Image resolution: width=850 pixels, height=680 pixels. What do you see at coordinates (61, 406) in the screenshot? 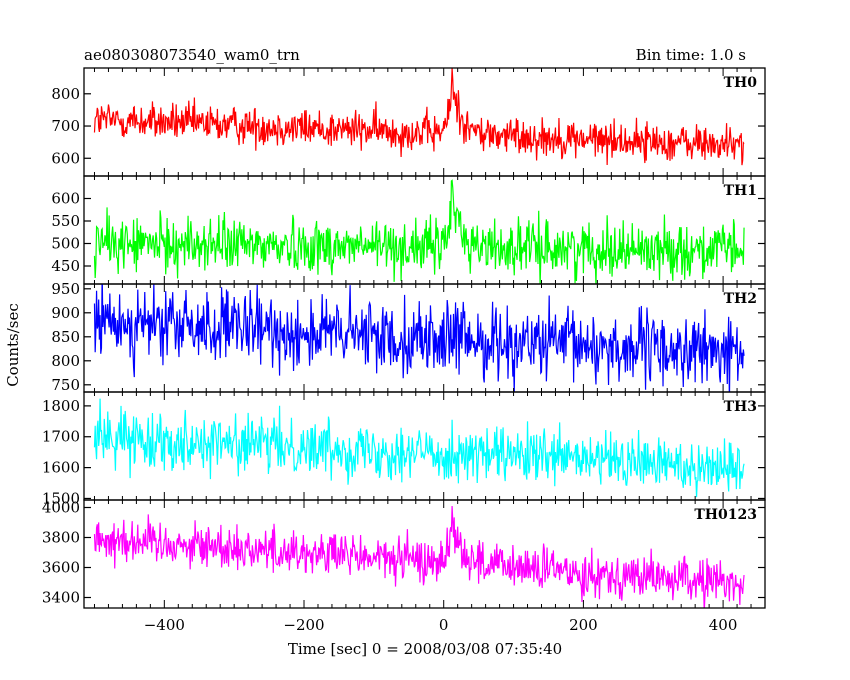
I see `y-tick-label: 1800` at bounding box center [61, 406].